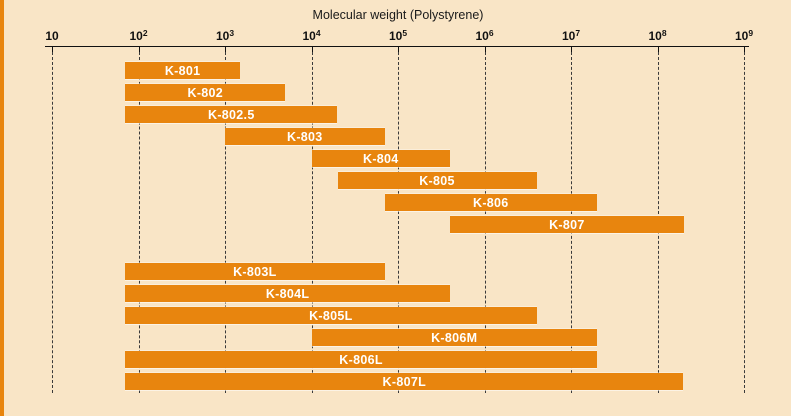 The height and width of the screenshot is (416, 791). I want to click on x-tick-label-1e6: 106, so click(484, 35).